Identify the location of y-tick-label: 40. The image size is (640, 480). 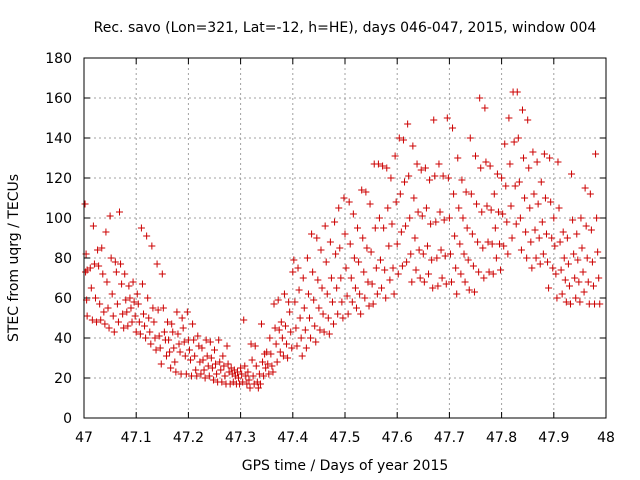
(63, 339).